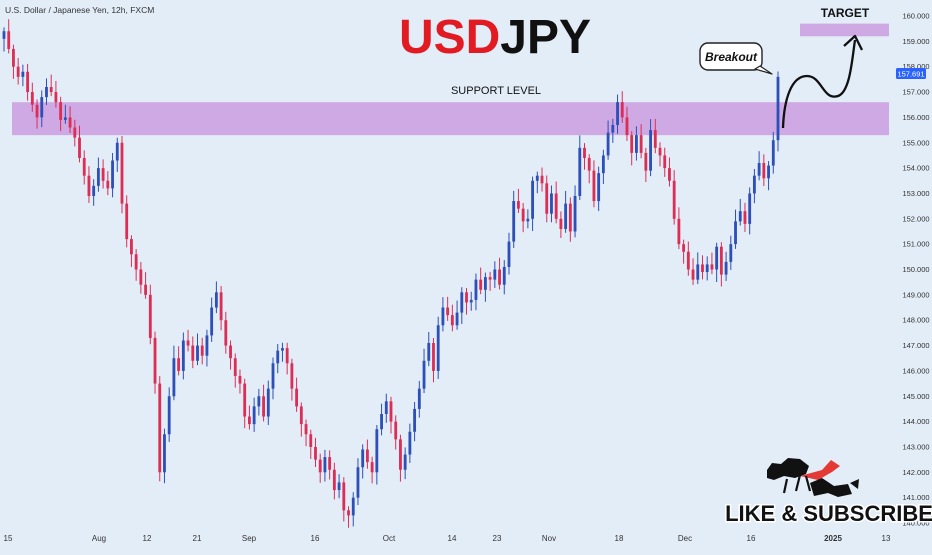 This screenshot has height=555, width=932. What do you see at coordinates (99, 538) in the screenshot?
I see `time-tick-label: Aug` at bounding box center [99, 538].